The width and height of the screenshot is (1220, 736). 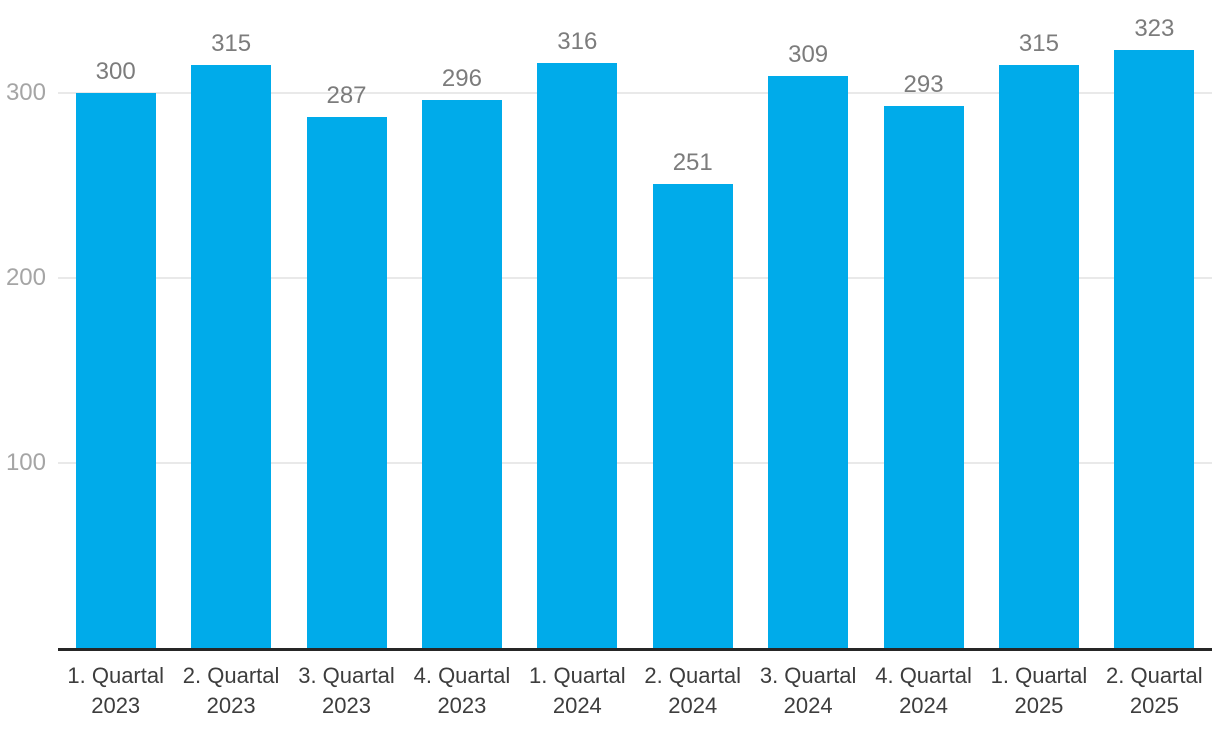 I want to click on x-axis-label: 2. Quartal 2025, so click(x=1154, y=690).